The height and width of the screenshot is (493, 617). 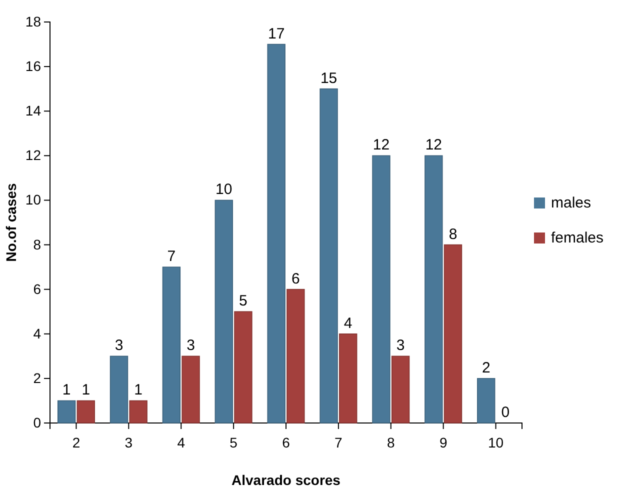 What do you see at coordinates (37, 422) in the screenshot?
I see `y-tick-label: 0` at bounding box center [37, 422].